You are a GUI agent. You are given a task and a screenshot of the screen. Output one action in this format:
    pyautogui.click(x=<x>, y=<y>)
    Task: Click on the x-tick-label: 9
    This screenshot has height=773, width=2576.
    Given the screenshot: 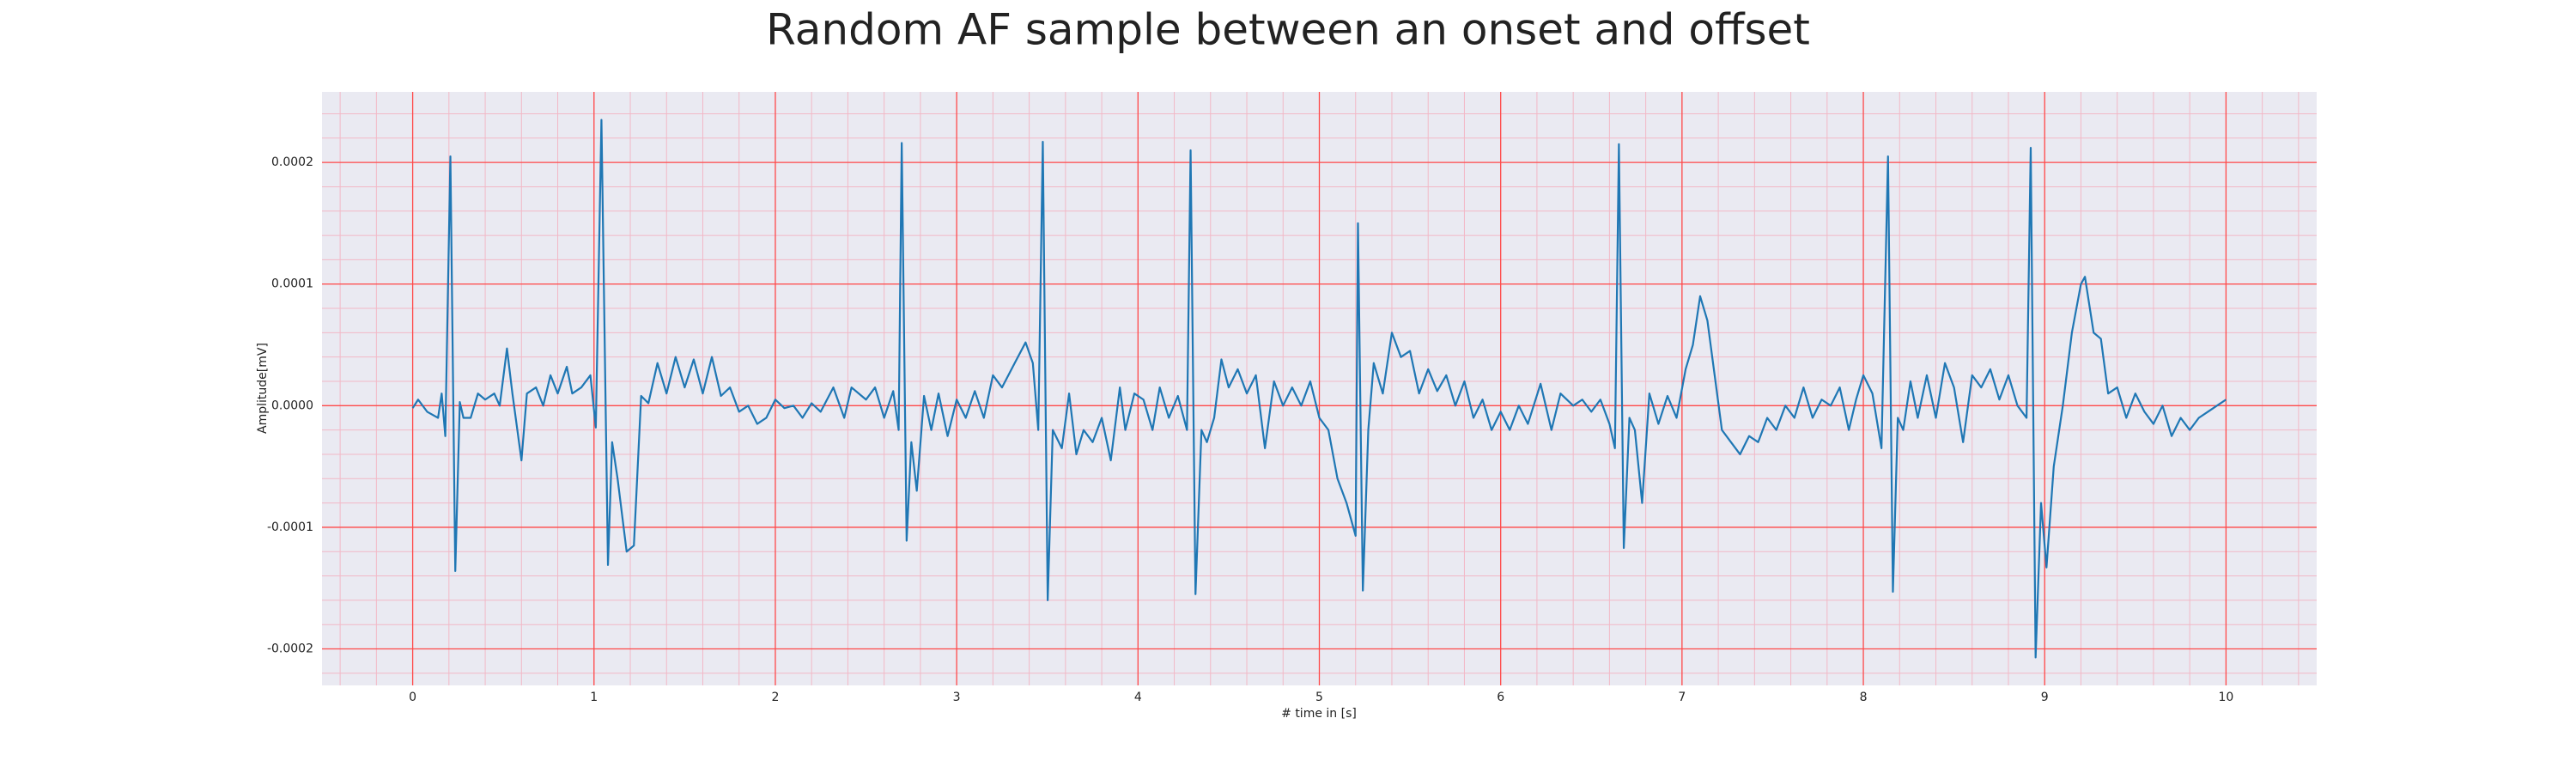 What is the action you would take?
    pyautogui.click(x=2045, y=697)
    